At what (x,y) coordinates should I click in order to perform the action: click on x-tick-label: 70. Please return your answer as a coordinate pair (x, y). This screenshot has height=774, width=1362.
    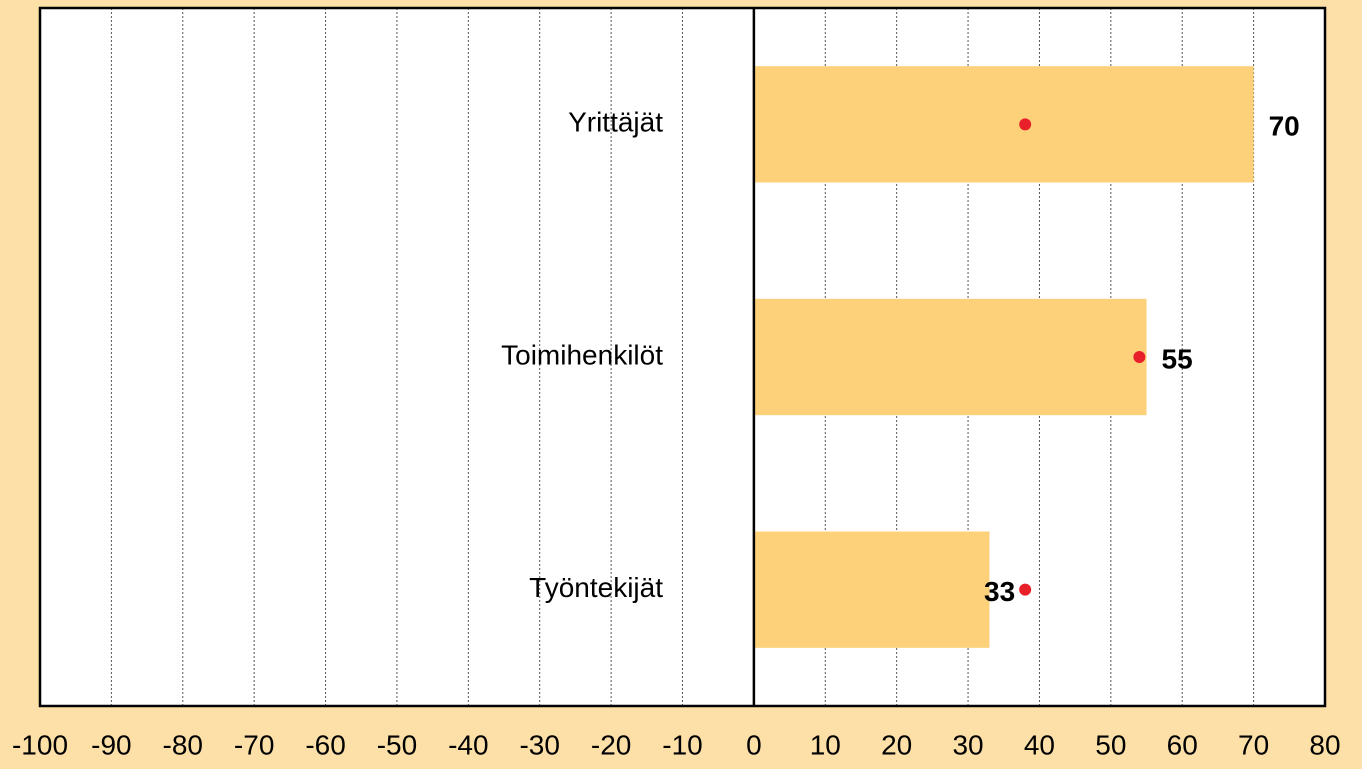
    Looking at the image, I should click on (1253, 744).